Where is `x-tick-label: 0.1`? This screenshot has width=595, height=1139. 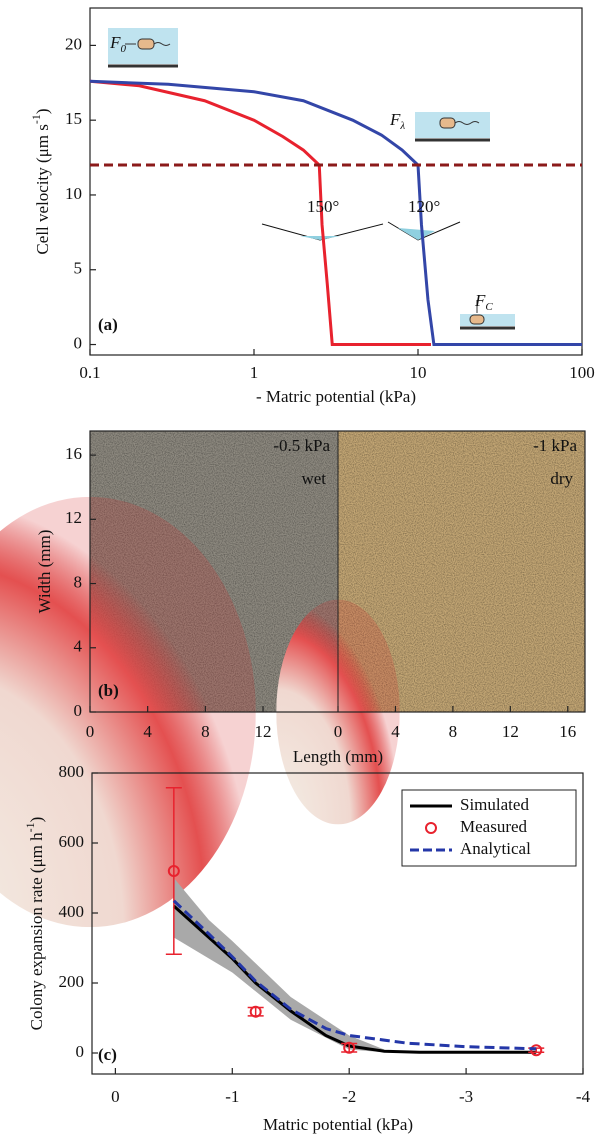
x-tick-label: 0.1 is located at coordinates (89, 372).